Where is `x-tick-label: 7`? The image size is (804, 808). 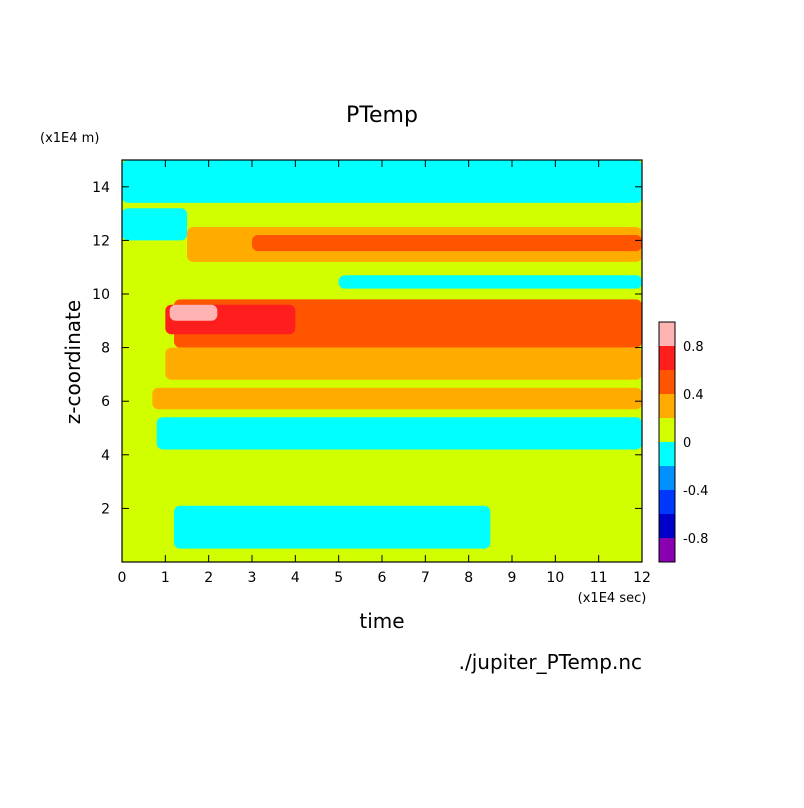
x-tick-label: 7 is located at coordinates (425, 578).